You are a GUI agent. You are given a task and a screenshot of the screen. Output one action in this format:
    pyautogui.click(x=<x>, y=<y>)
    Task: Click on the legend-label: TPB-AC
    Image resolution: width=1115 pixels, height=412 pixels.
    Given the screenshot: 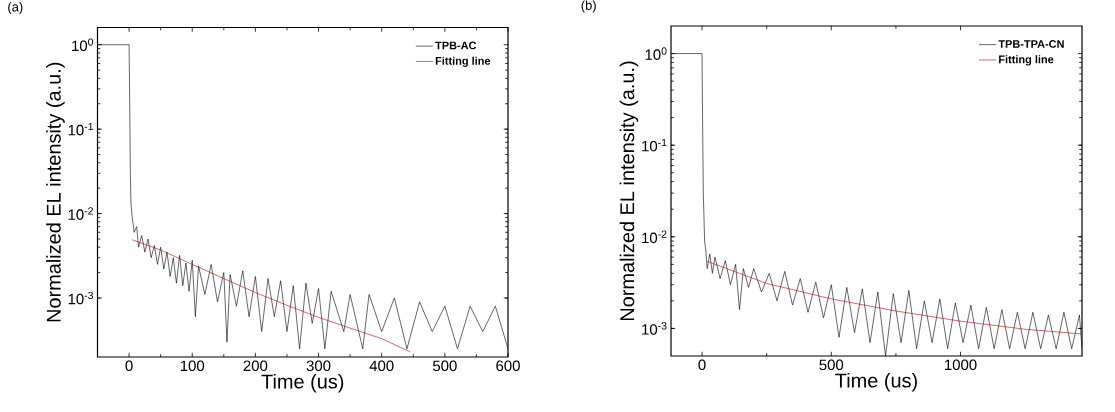 What is the action you would take?
    pyautogui.click(x=456, y=45)
    